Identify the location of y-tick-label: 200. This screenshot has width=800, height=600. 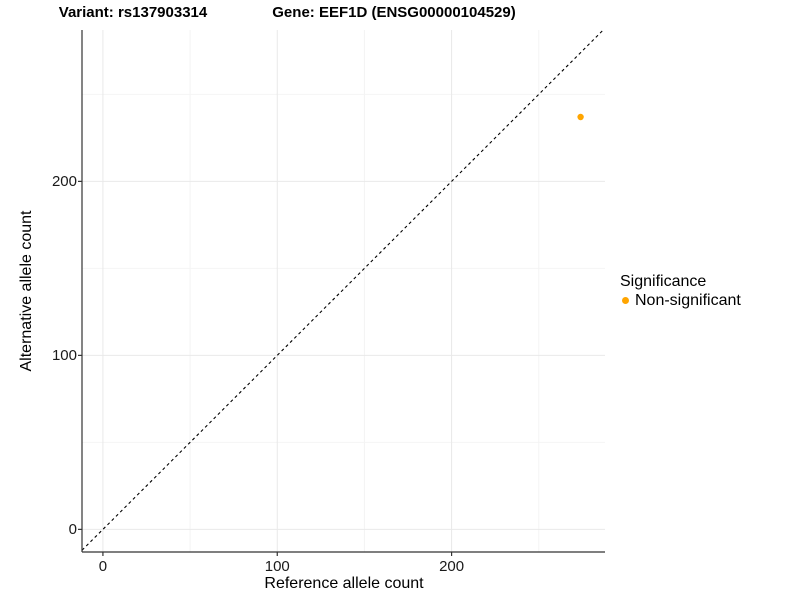
(64, 181).